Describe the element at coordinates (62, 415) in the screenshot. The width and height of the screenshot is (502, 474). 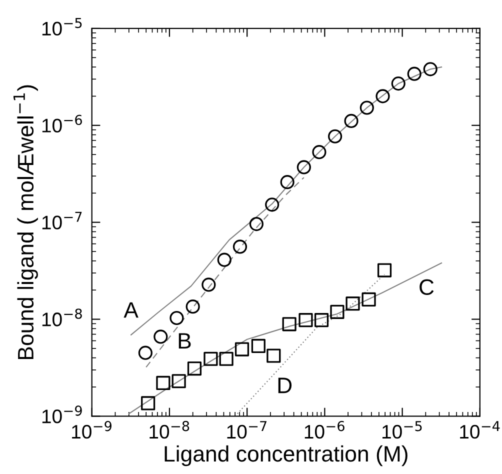
I see `y-tick-label: 10$^{−9}$` at that location.